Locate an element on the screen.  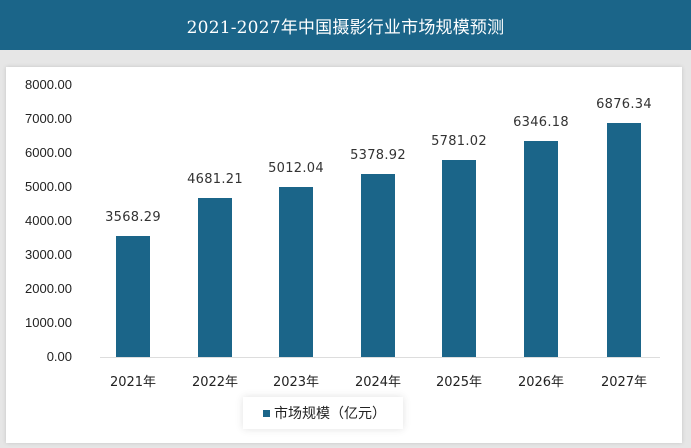
x-axis-line is located at coordinates (380, 357).